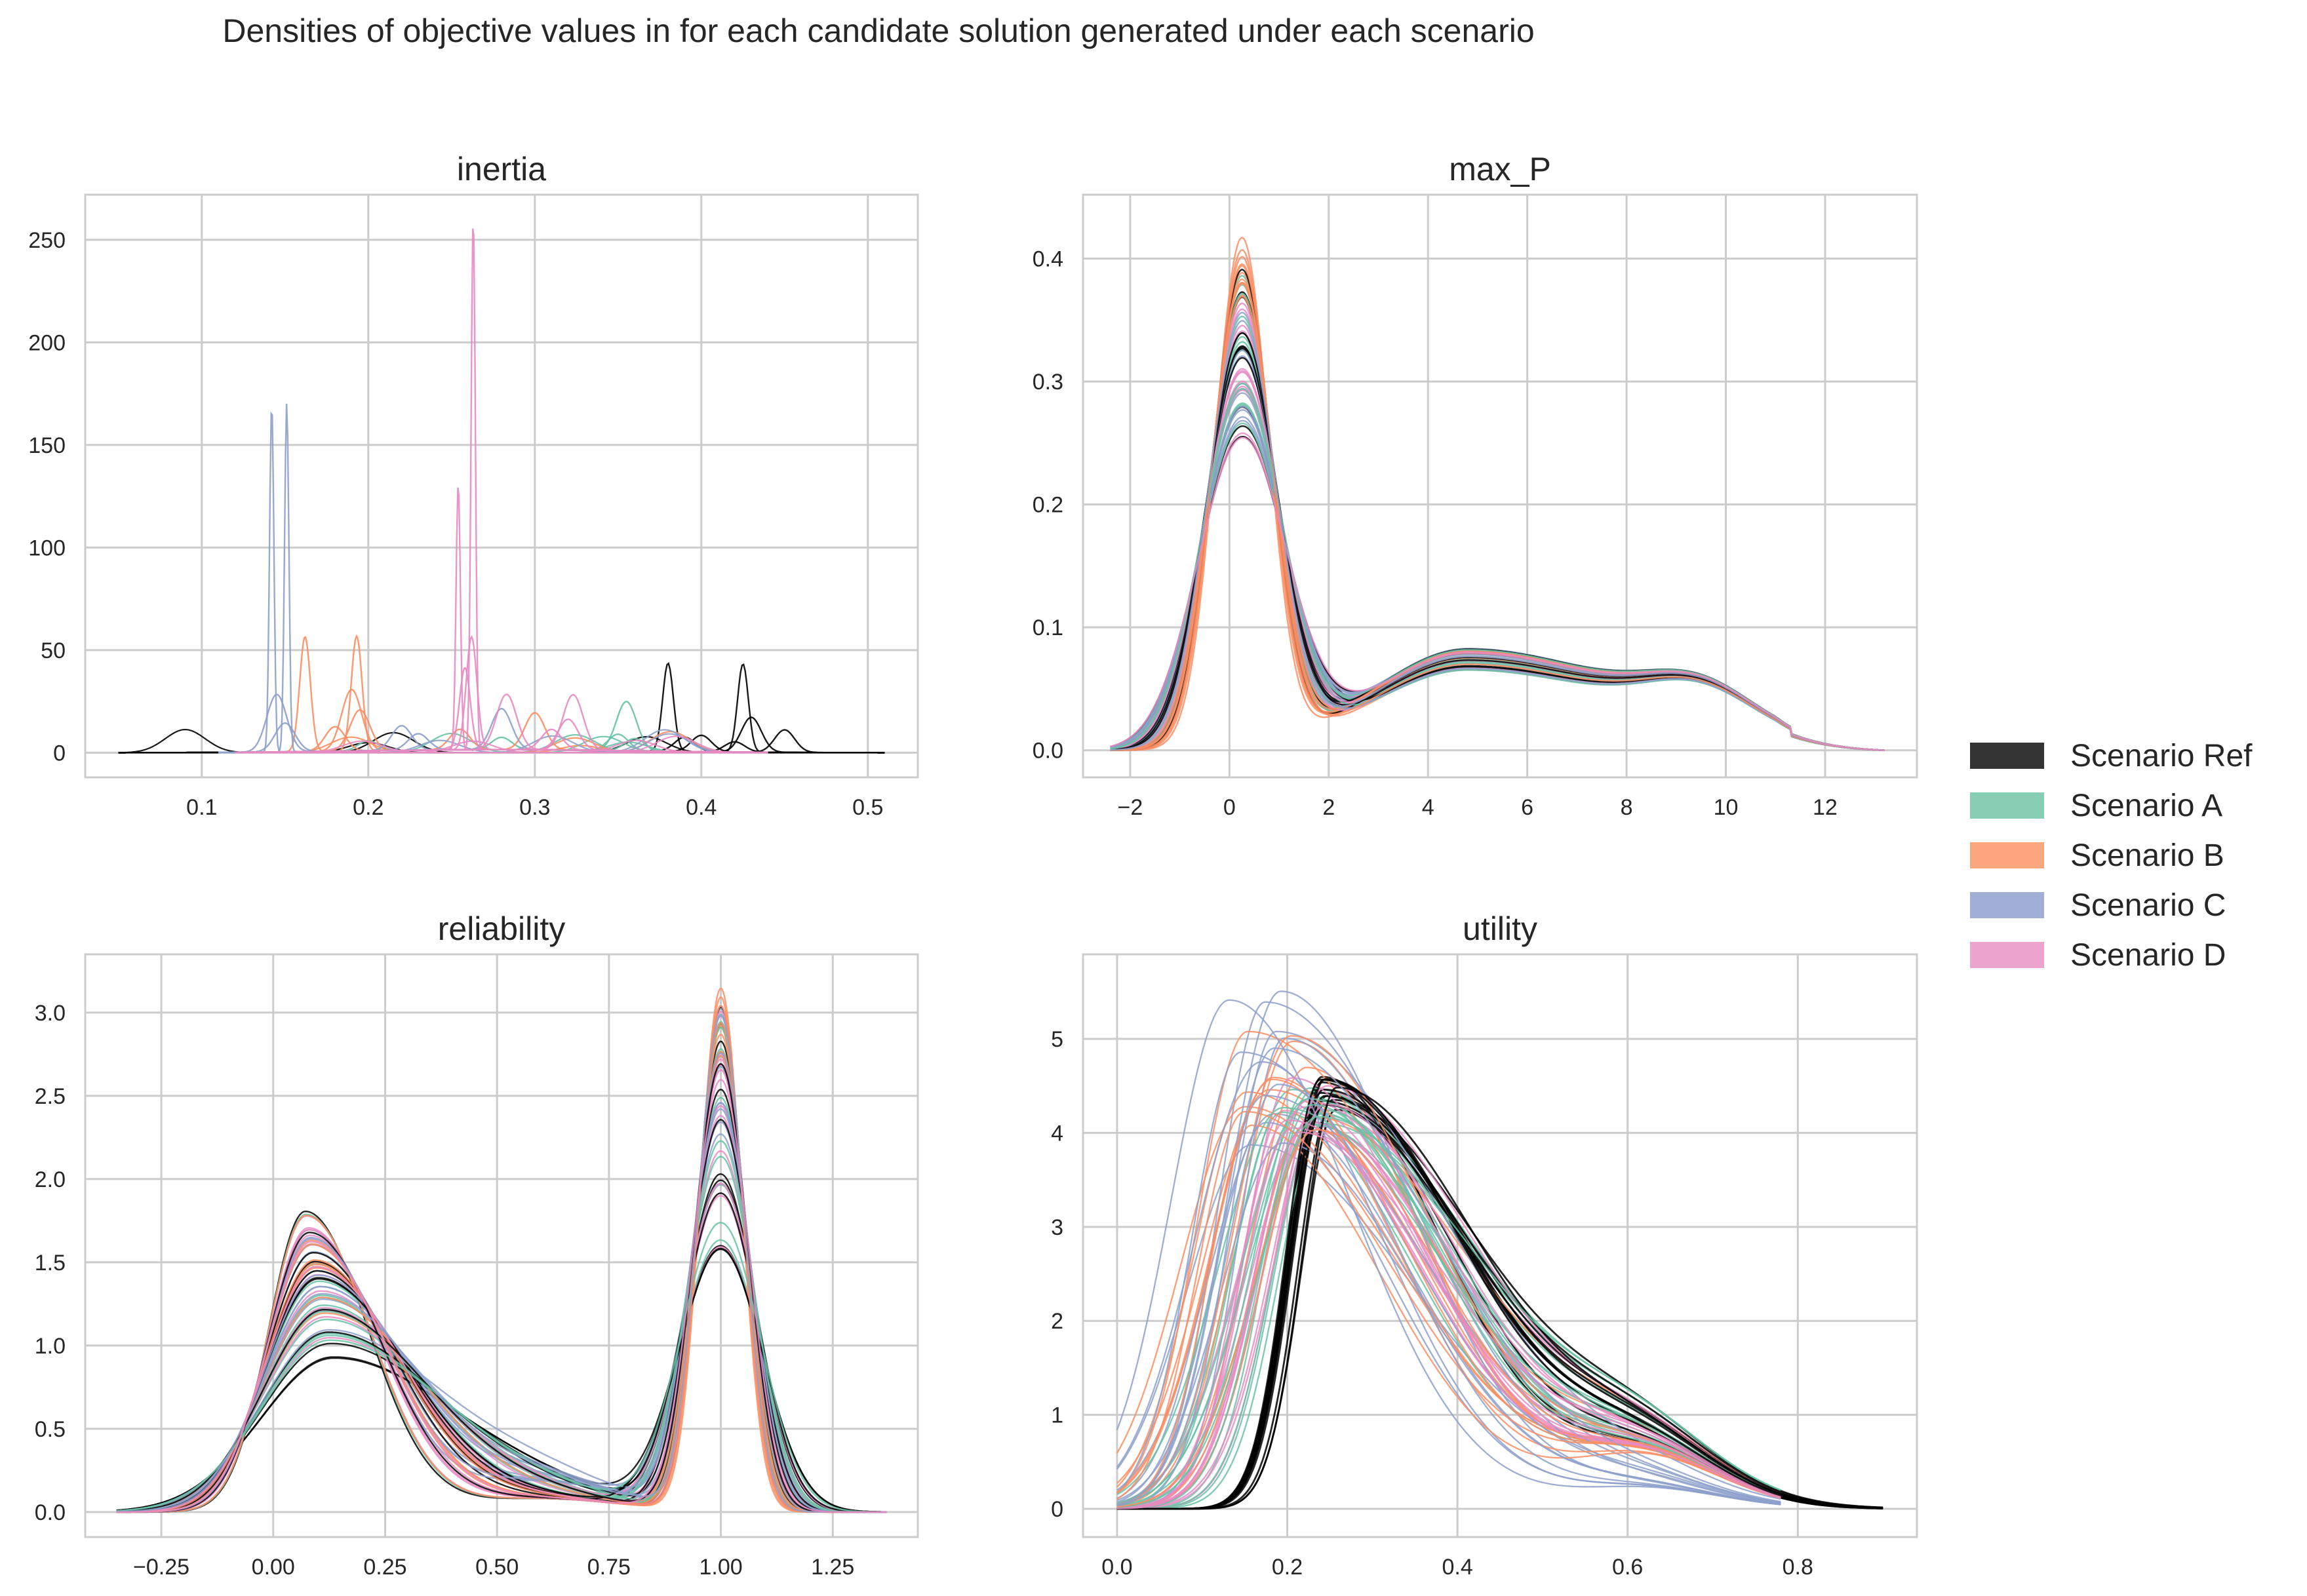 This screenshot has width=2307, height=1596. Describe the element at coordinates (1048, 751) in the screenshot. I see `y-tick-label: 0.0` at that location.